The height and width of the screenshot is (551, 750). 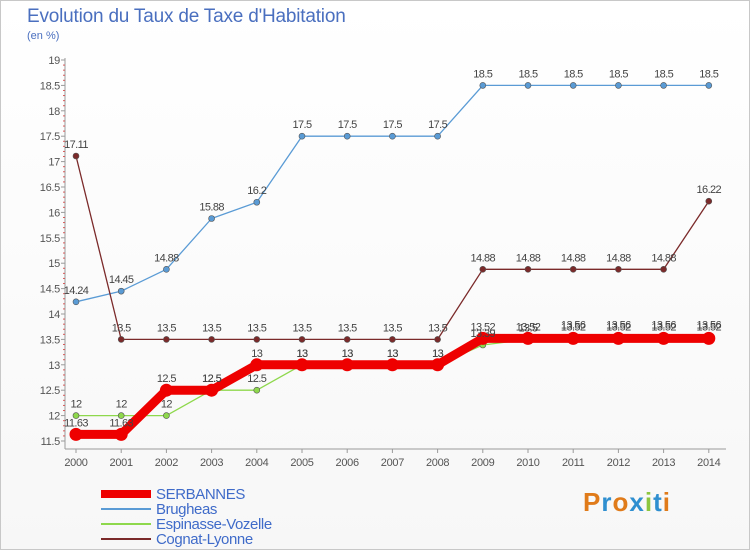 I want to click on y-tick-label: 17.5, so click(x=50, y=137).